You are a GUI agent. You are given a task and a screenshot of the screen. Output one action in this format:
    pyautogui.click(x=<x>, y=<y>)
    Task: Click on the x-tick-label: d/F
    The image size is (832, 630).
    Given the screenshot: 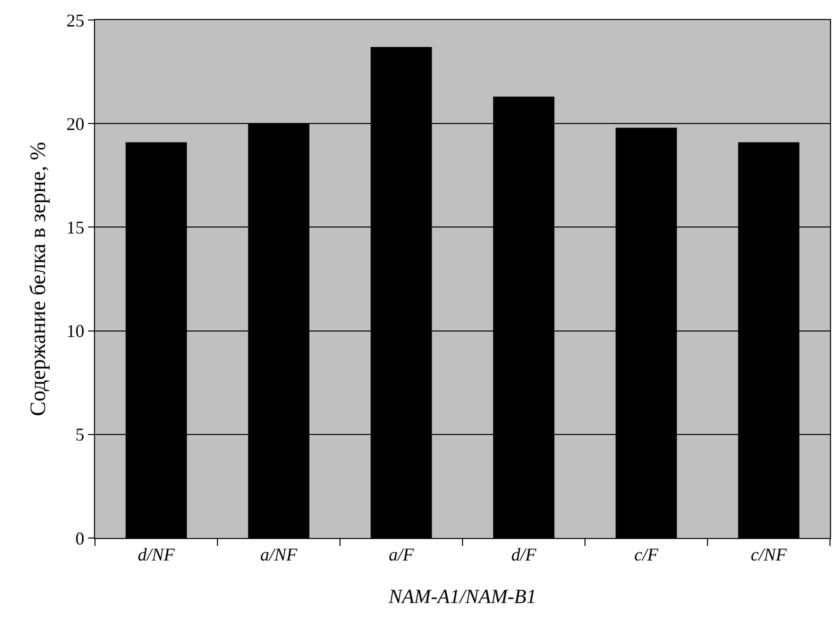 What is the action you would take?
    pyautogui.click(x=524, y=554)
    